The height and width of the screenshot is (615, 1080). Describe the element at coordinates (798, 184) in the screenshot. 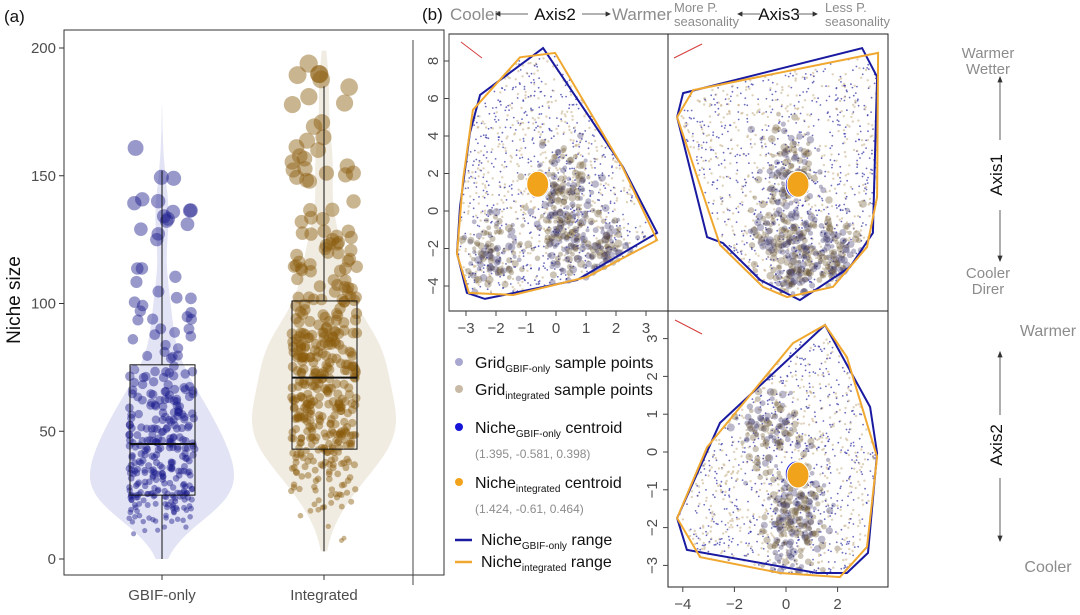

I see `centroid-integrated` at that location.